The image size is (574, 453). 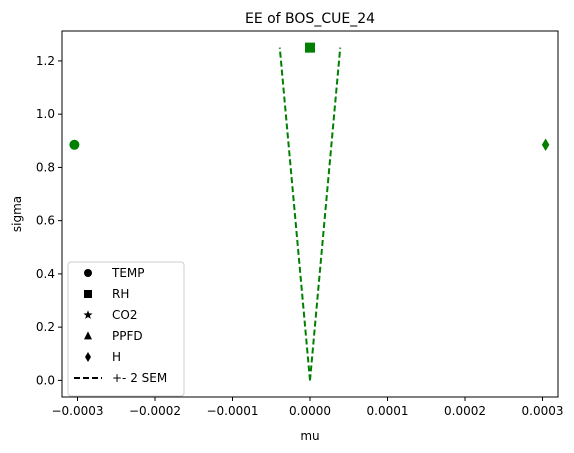 What do you see at coordinates (310, 47) in the screenshot?
I see `data-point-rh` at bounding box center [310, 47].